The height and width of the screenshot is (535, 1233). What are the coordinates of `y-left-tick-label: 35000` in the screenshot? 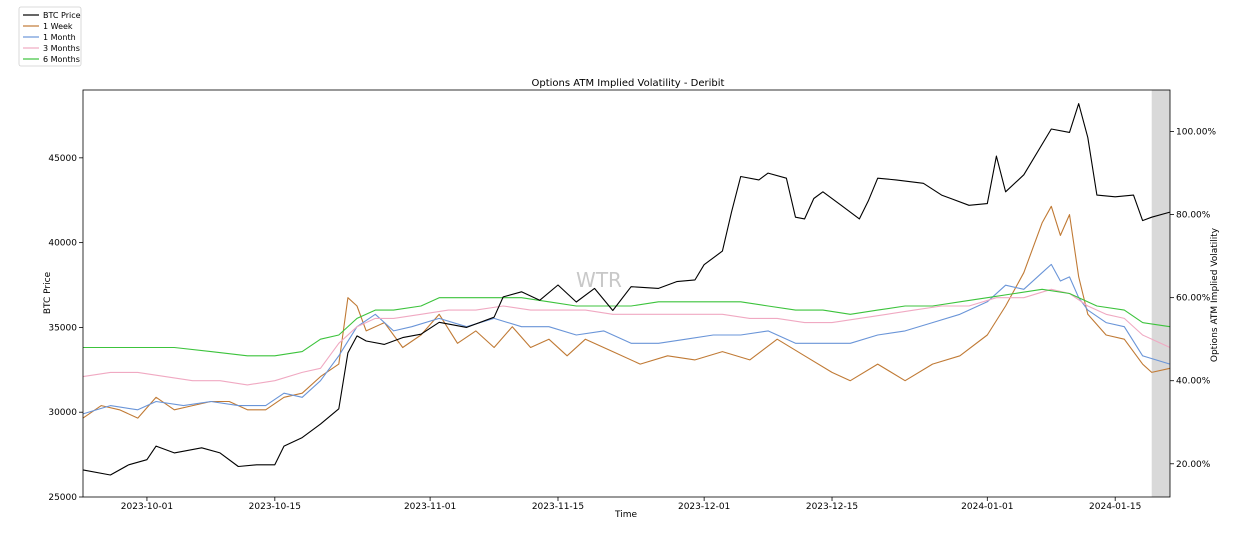 It's located at (62, 328).